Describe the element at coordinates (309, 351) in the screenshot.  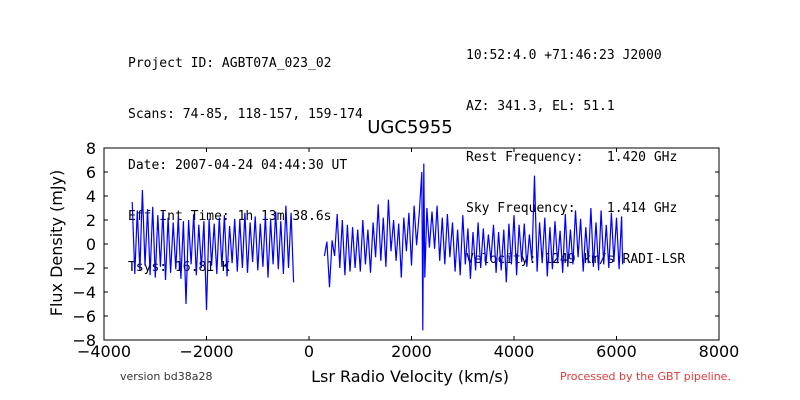
I see `x-tick-label: 0` at that location.